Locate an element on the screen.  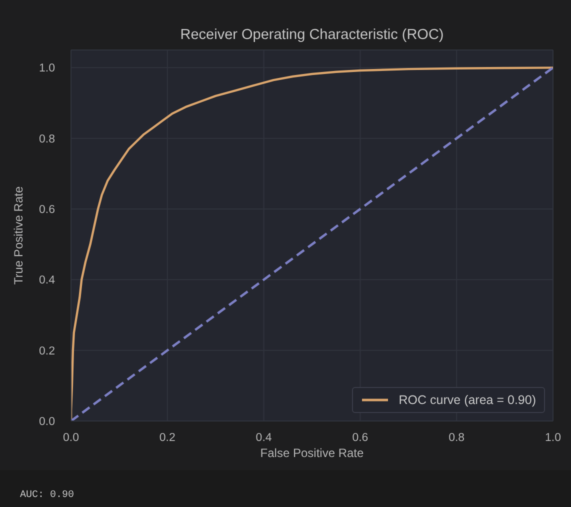
x-axis-title: False Positive Rate is located at coordinates (312, 453).